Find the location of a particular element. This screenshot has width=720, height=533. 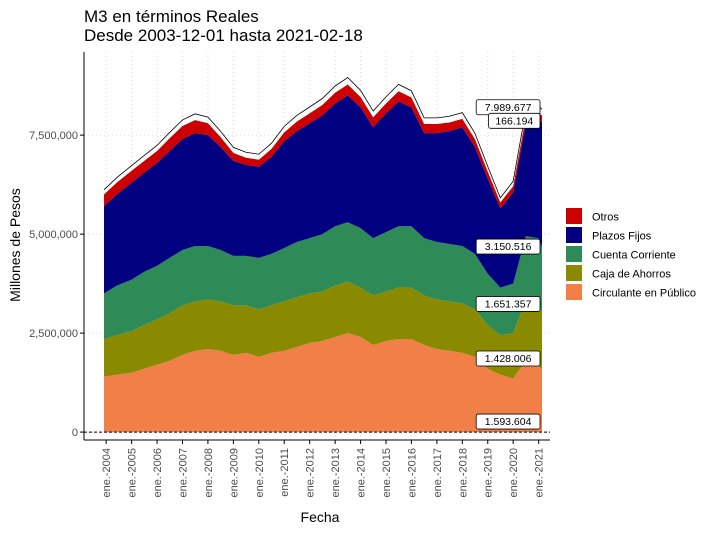

data-label-text: 7.989.677 is located at coordinates (508, 108).